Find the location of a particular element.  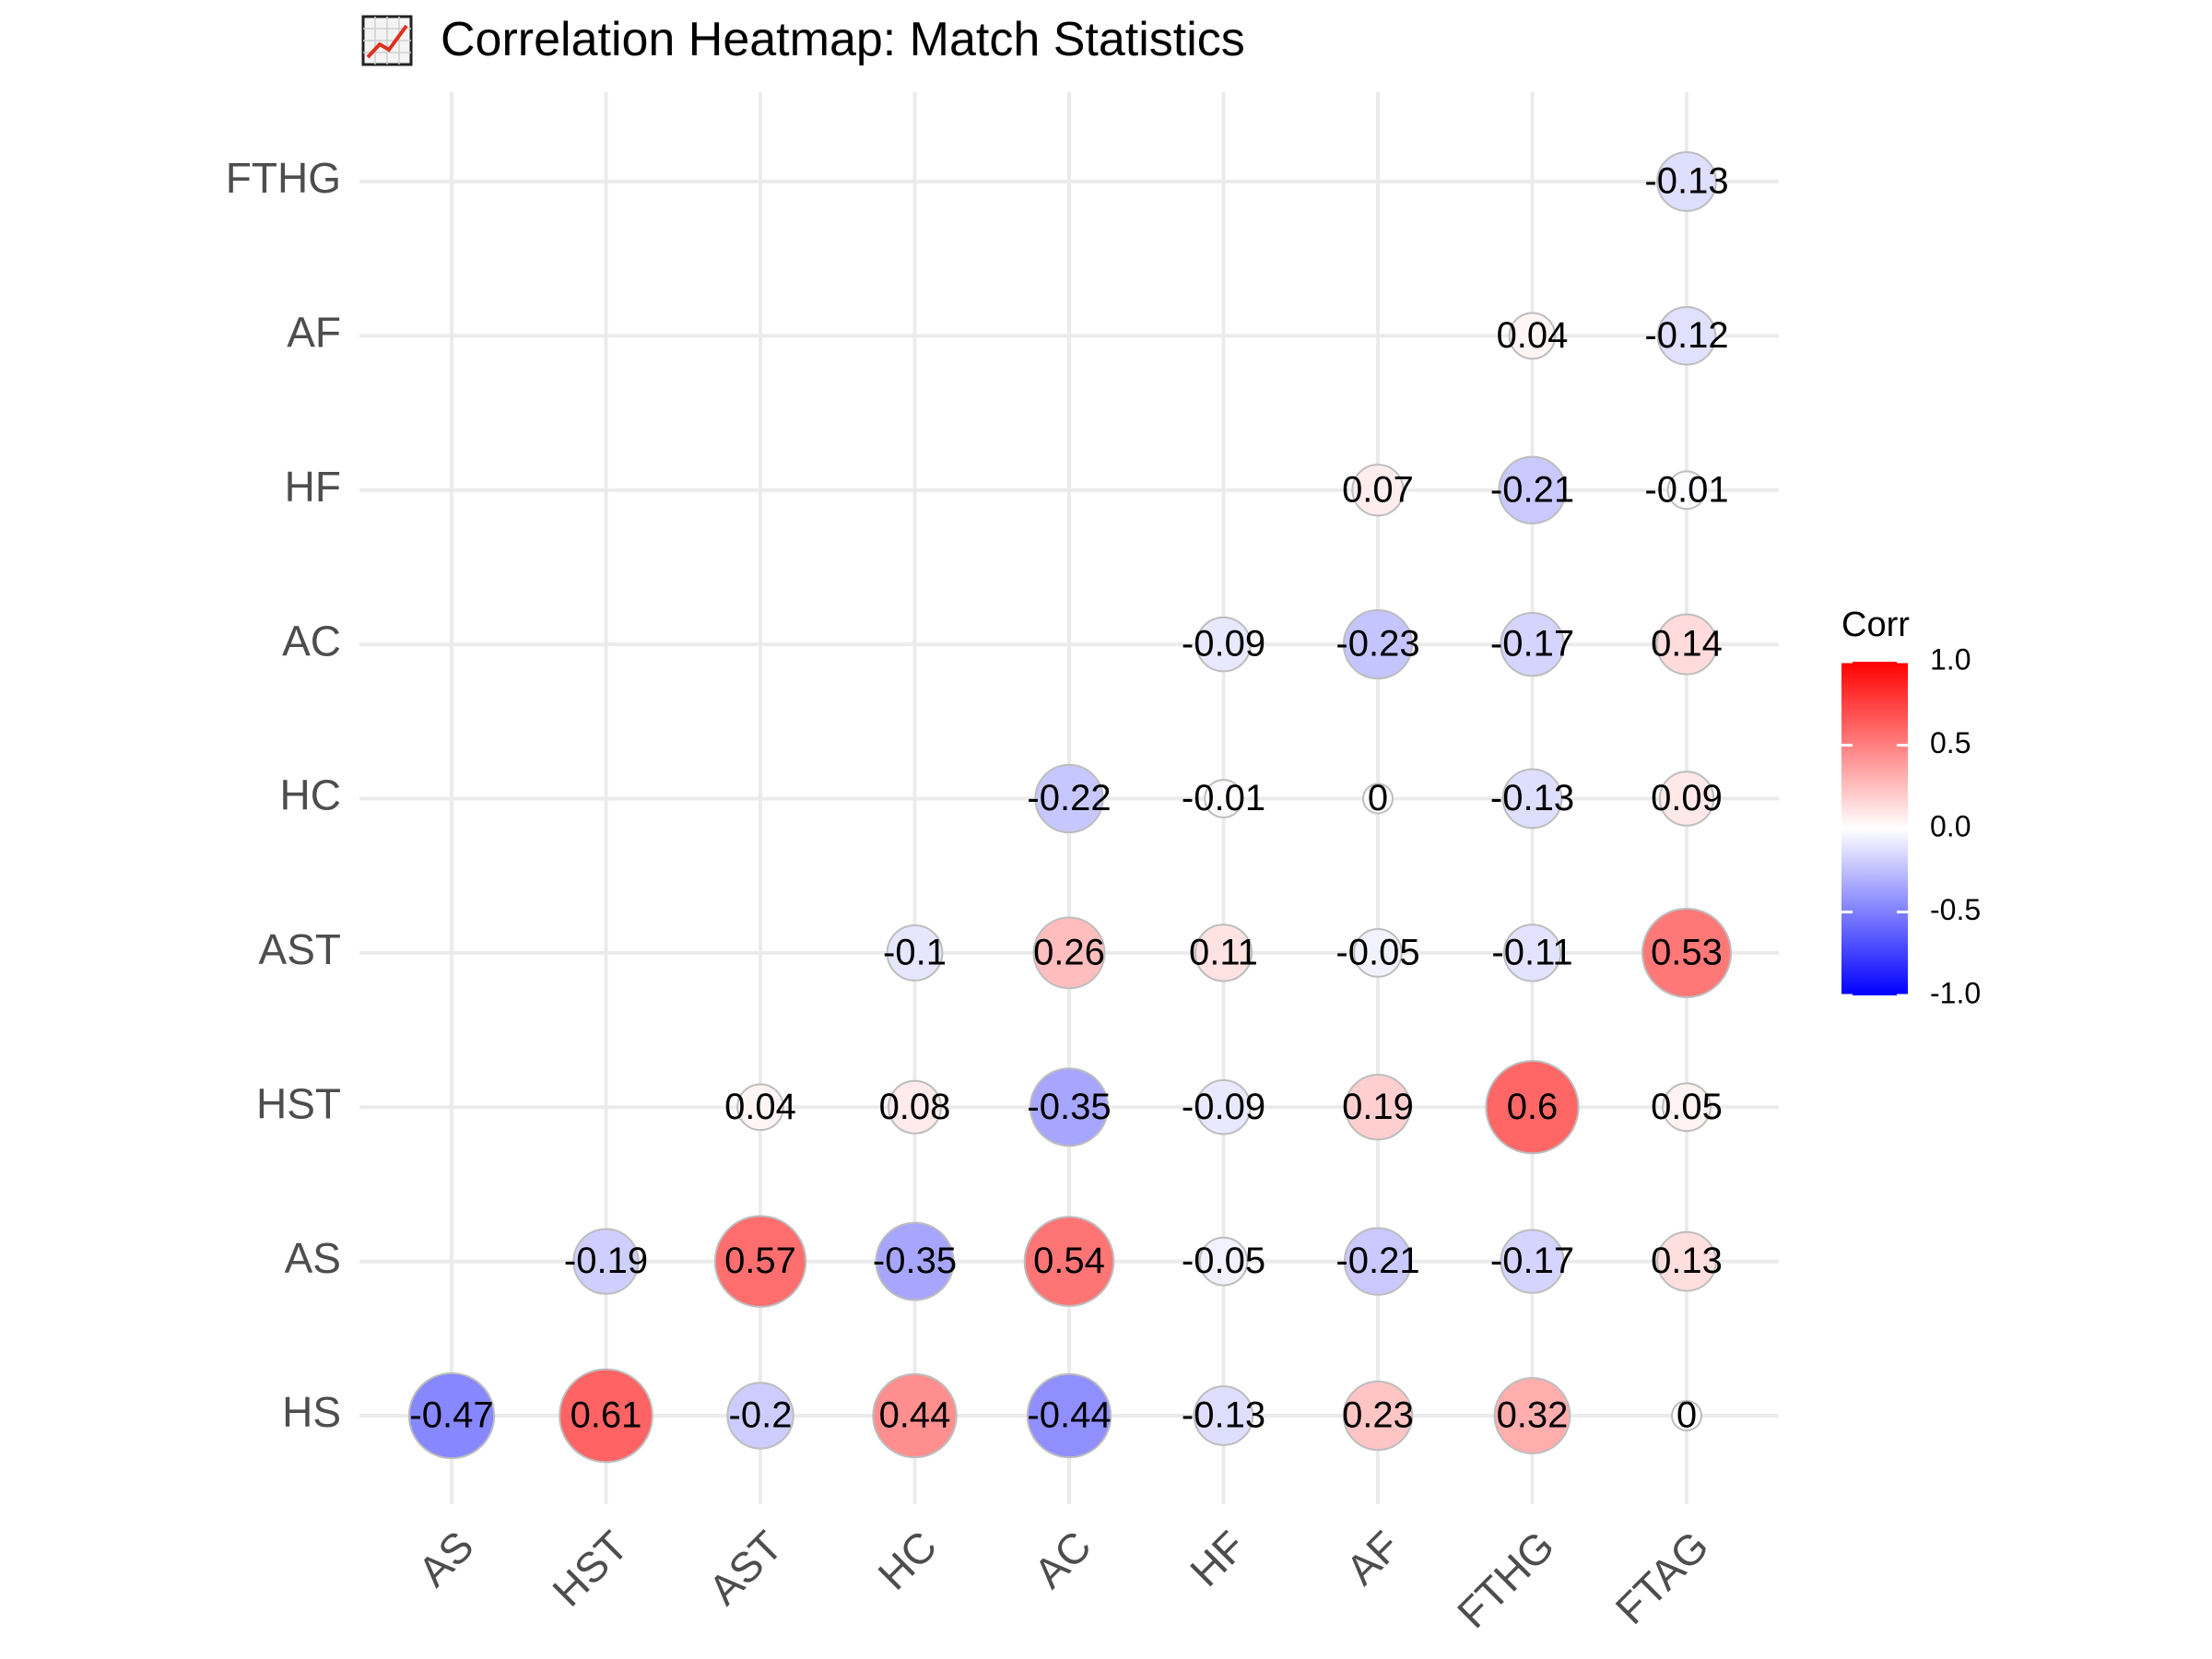

cell-label-hf-af: 0.07 is located at coordinates (1378, 489).